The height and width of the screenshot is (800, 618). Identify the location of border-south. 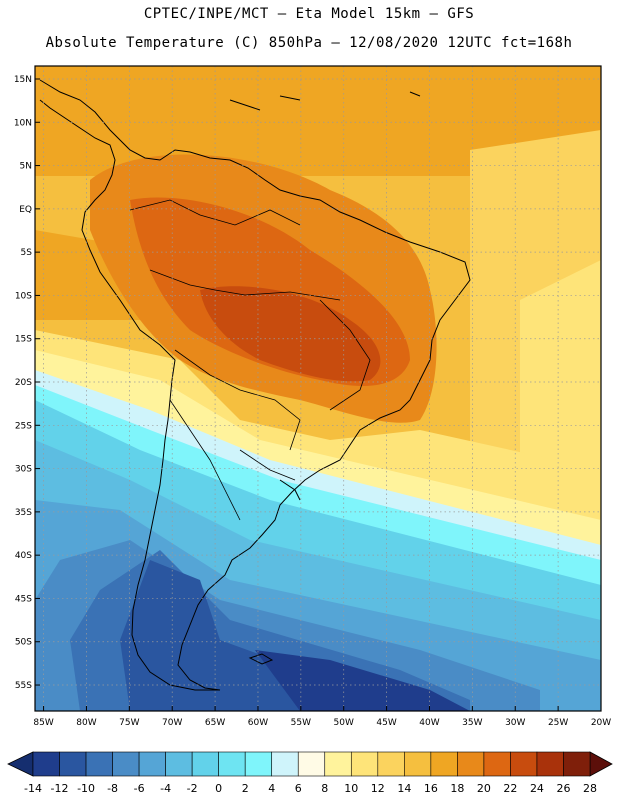
(267, 465).